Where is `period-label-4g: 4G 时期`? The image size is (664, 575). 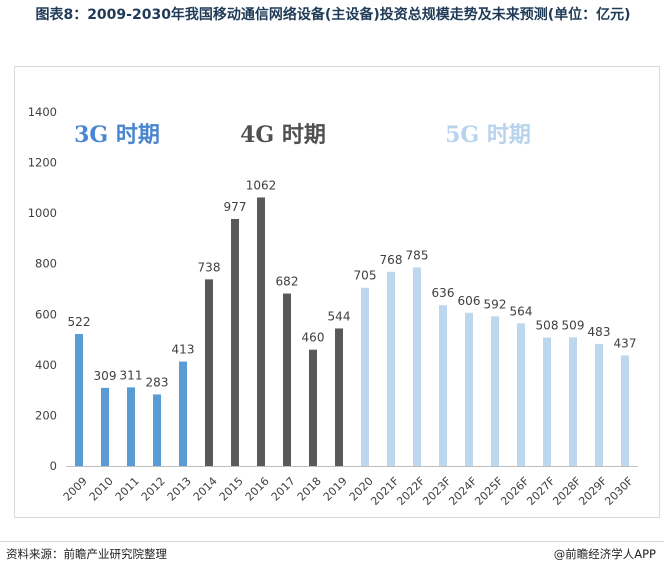 period-label-4g: 4G 时期 is located at coordinates (283, 135).